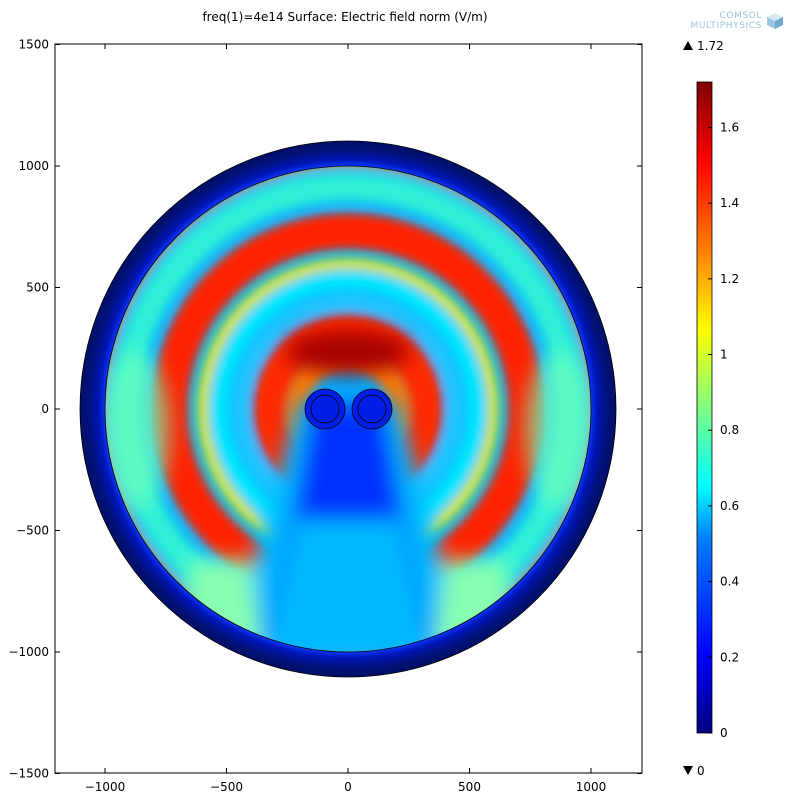 This screenshot has height=800, width=800. Describe the element at coordinates (33, 45) in the screenshot. I see `y-tick-label: 1500` at that location.